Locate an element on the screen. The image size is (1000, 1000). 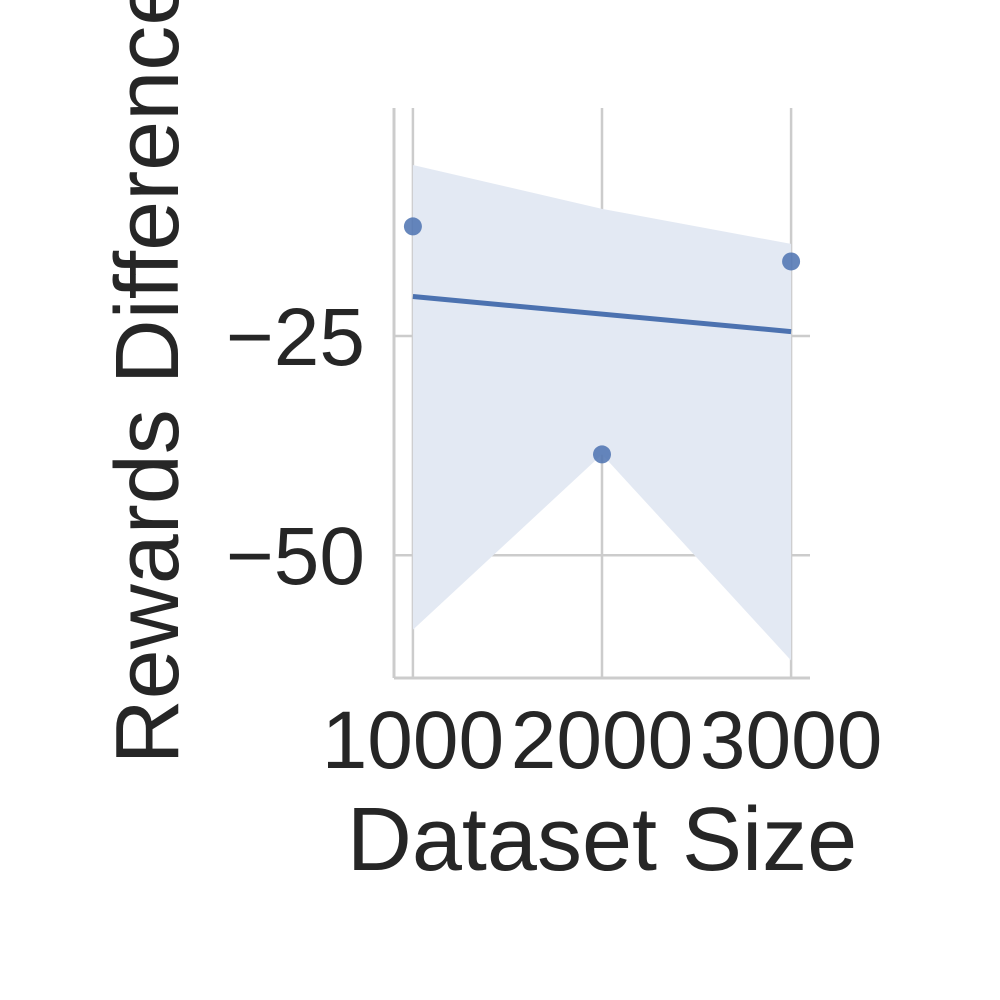
y-tick-labels: −25 −50 is located at coordinates (295, 447).